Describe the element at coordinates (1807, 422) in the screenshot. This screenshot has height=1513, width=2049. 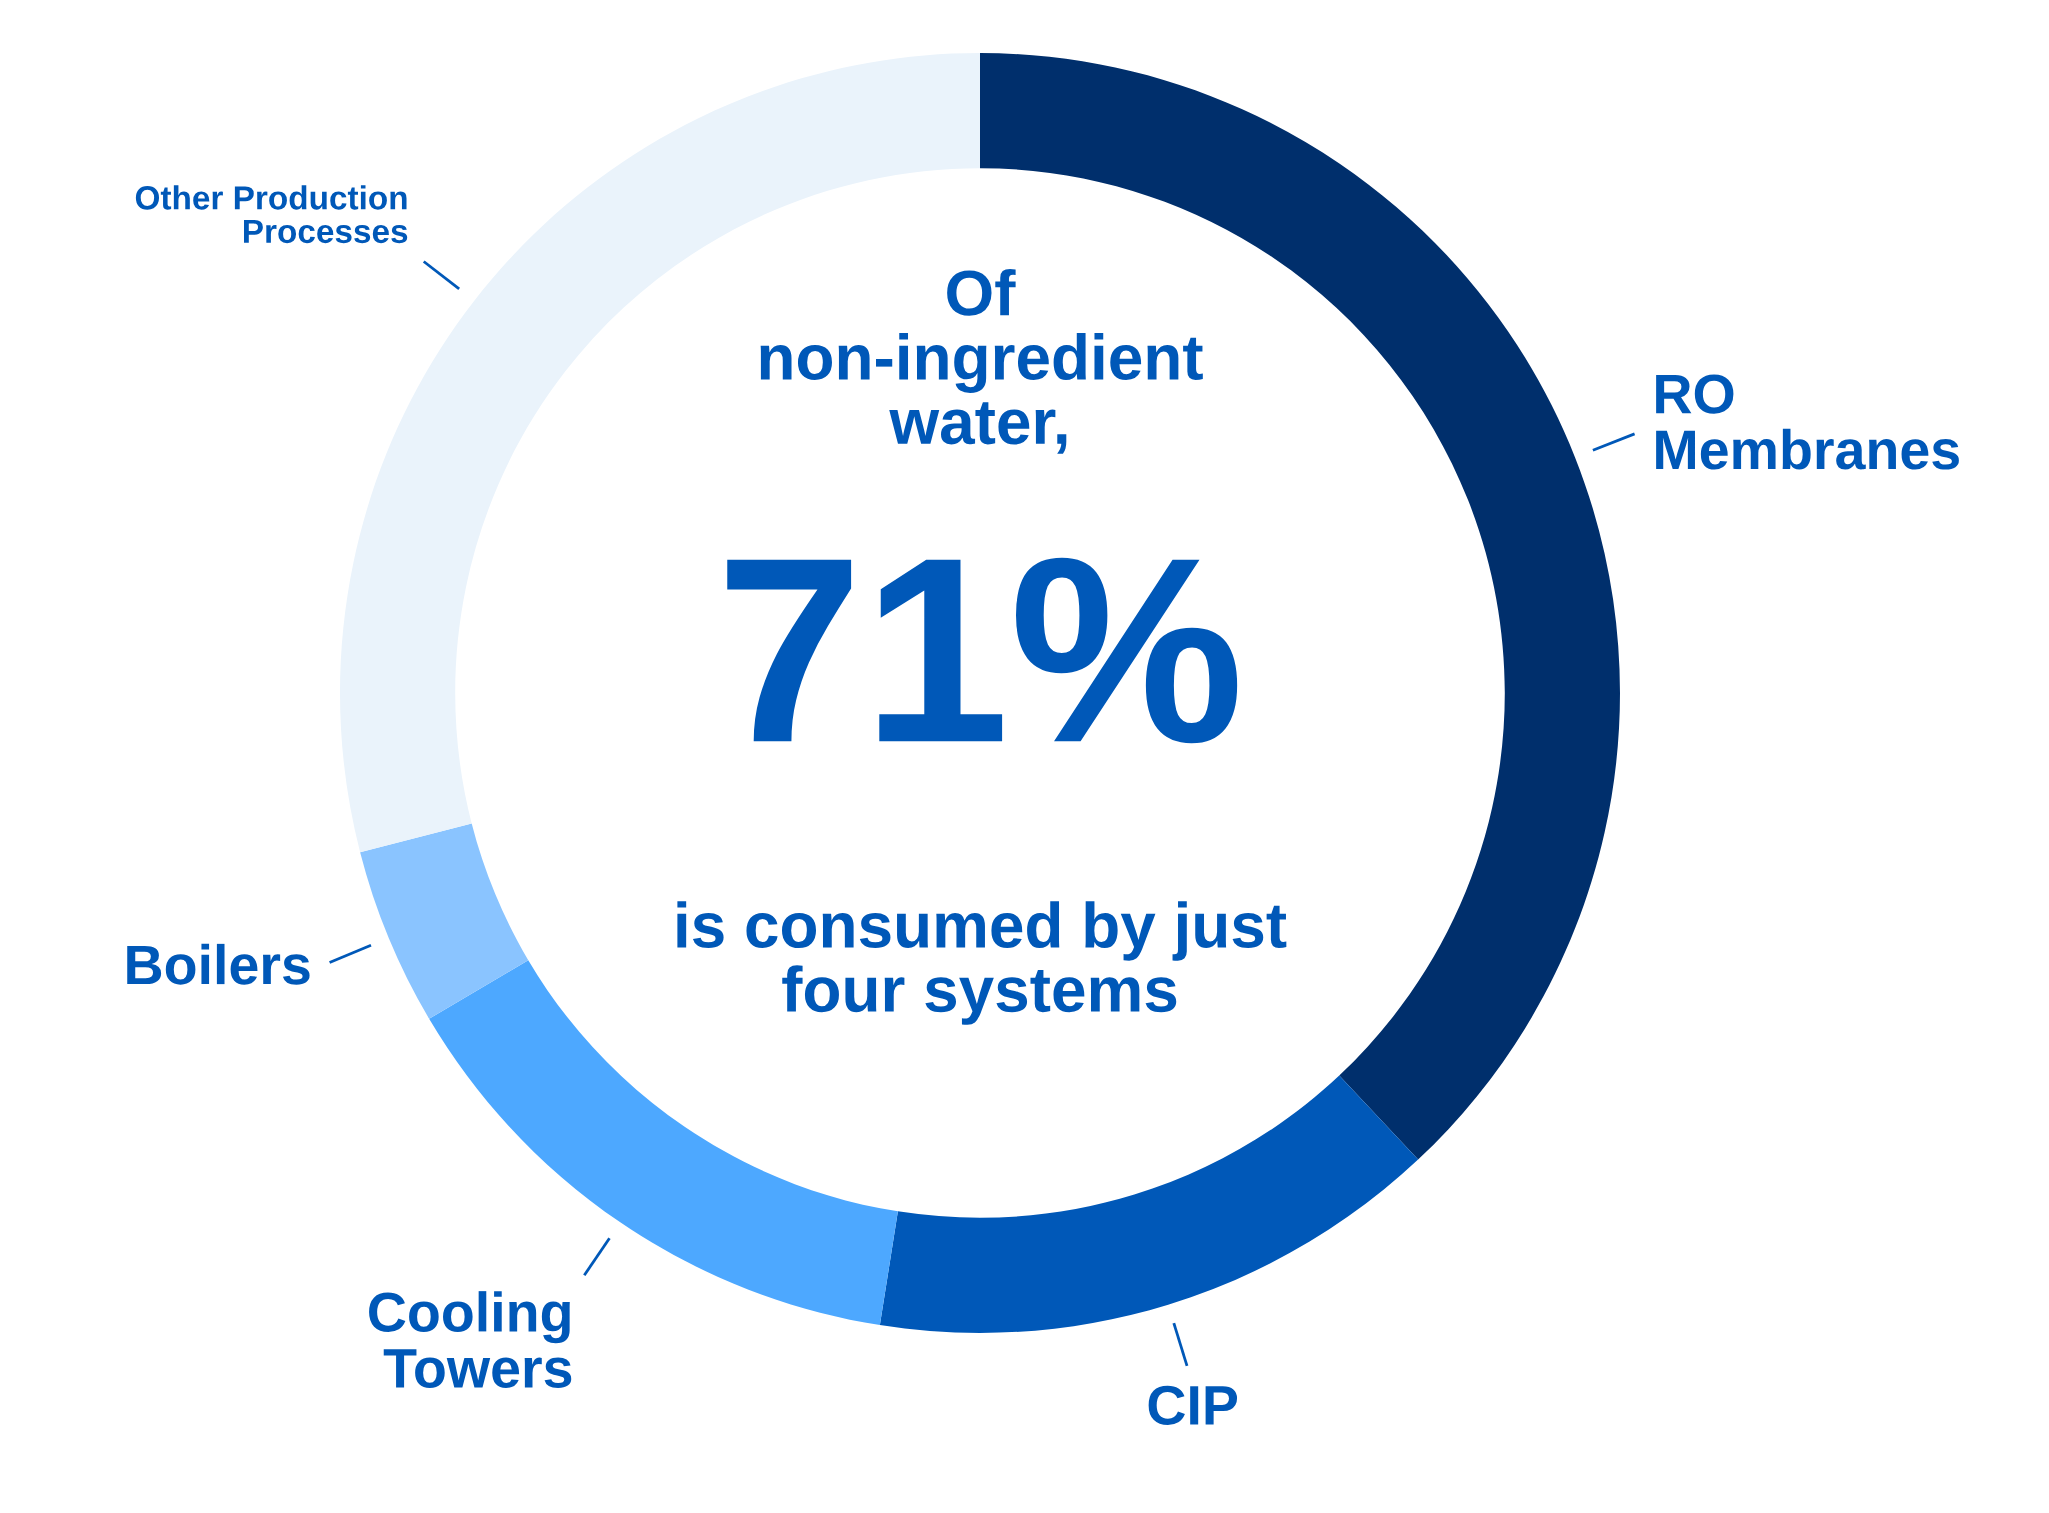
I see `slice-label: RO Membranes` at that location.